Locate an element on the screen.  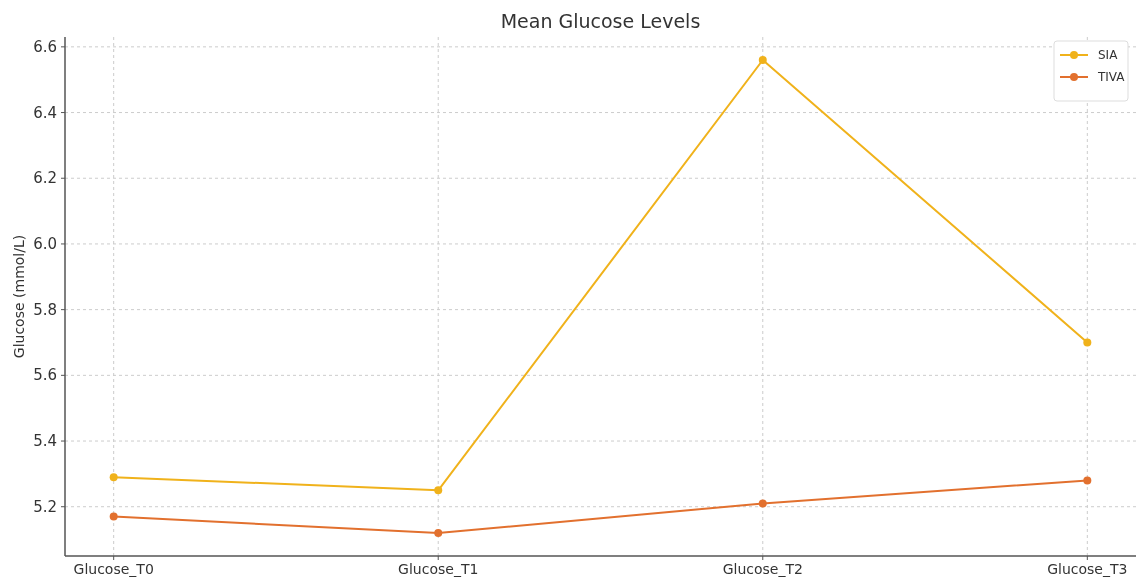
x-tick-label: Glucose_T3 is located at coordinates (1087, 569).